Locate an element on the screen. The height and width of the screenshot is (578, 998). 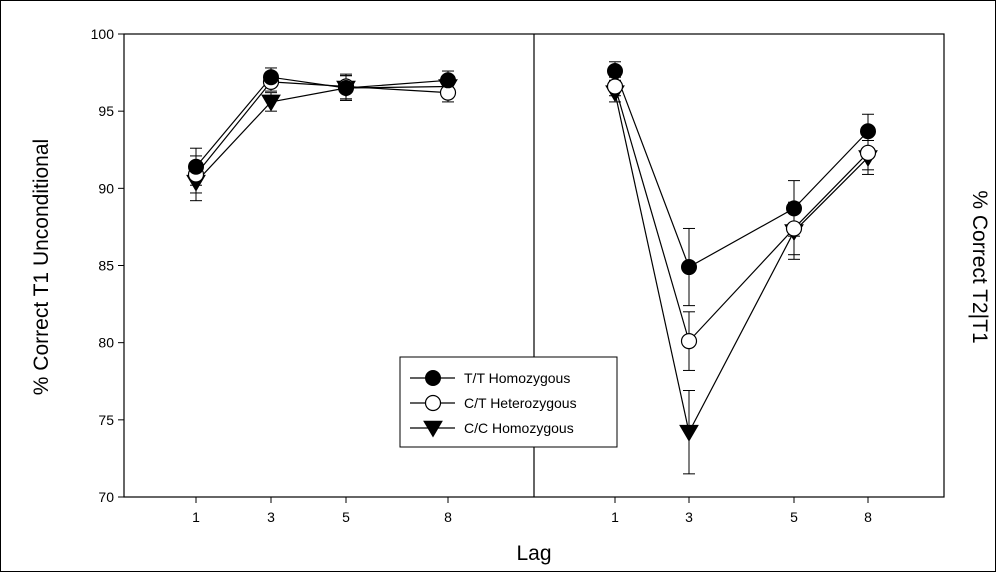
y-axis-title-left: % Correct T1 Unconditional is located at coordinates (41, 267).